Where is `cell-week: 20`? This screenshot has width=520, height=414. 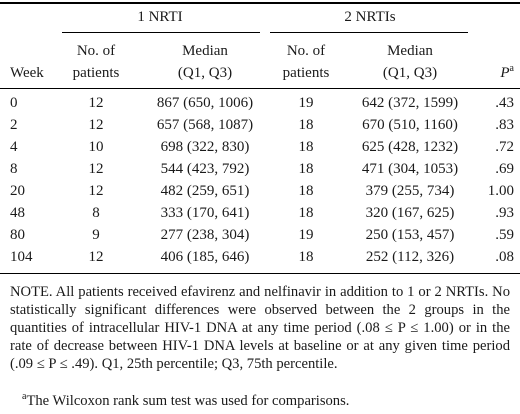
cell-week: 20 is located at coordinates (17, 191).